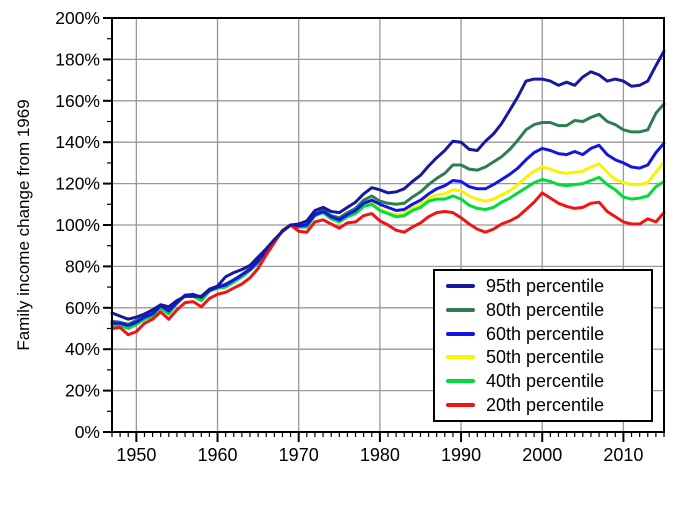  I want to click on x-tick-label-1960: 1960, so click(218, 455).